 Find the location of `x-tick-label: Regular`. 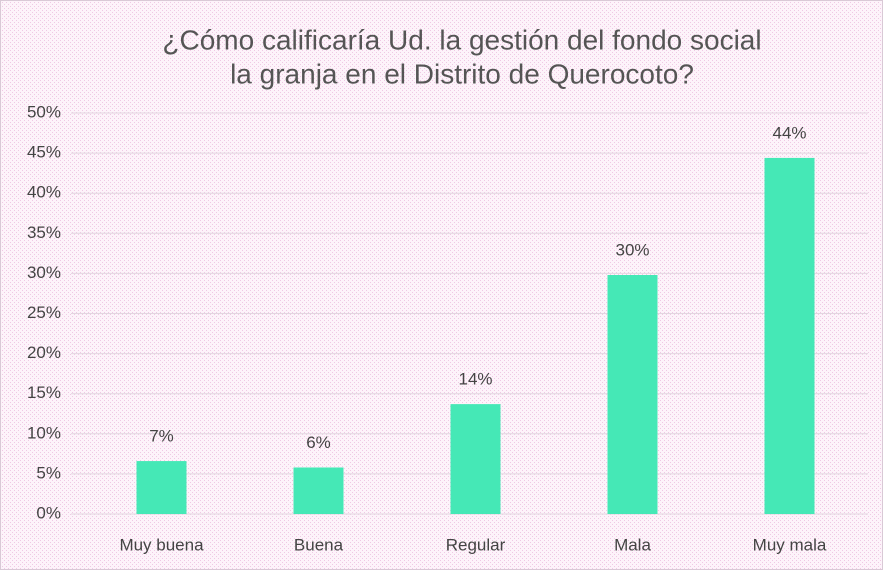

x-tick-label: Regular is located at coordinates (476, 544).